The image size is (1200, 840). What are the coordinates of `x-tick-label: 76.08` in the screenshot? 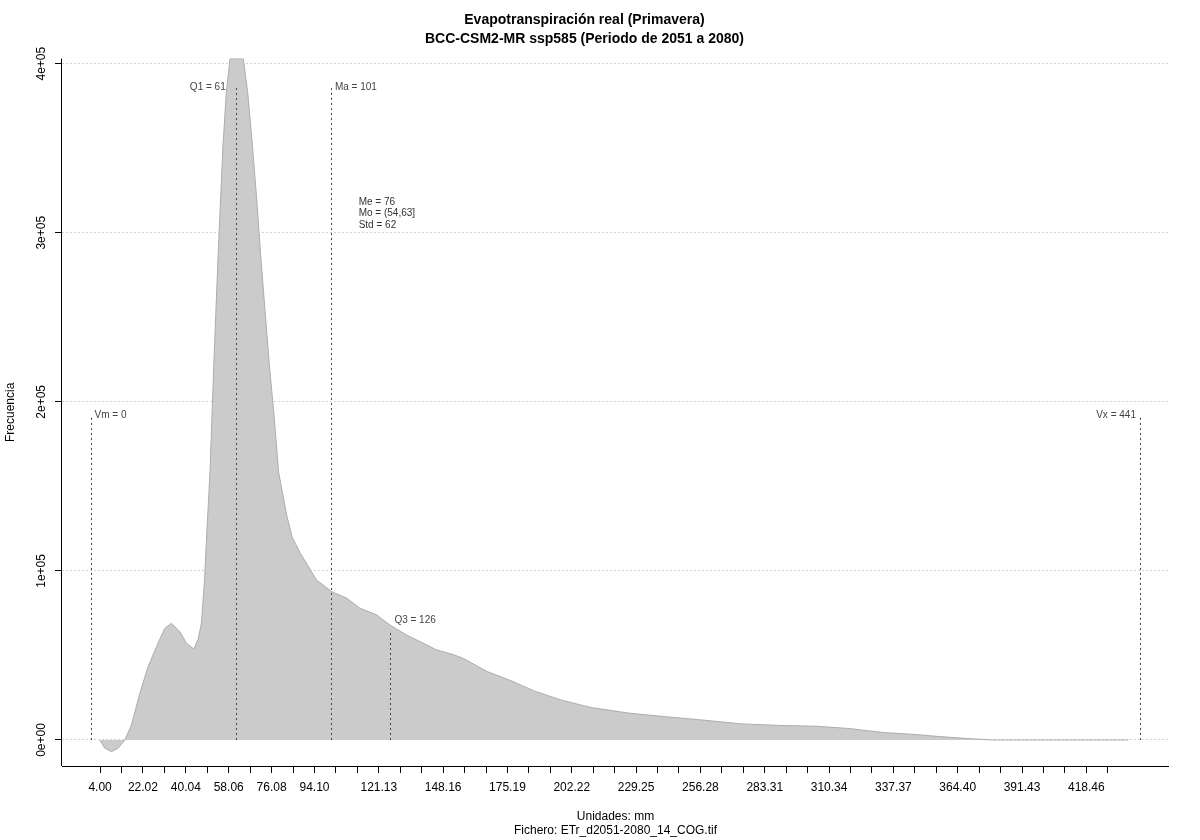 It's located at (271, 786).